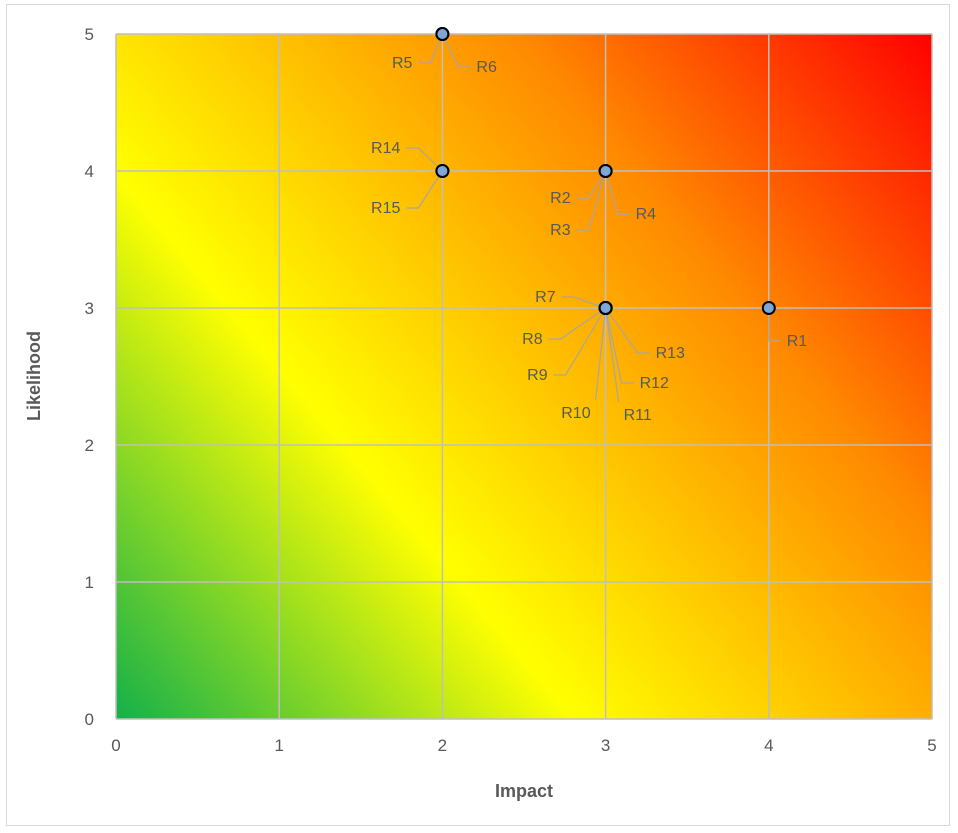 This screenshot has height=833, width=958. Describe the element at coordinates (560, 198) in the screenshot. I see `point-label-r2: R2` at that location.